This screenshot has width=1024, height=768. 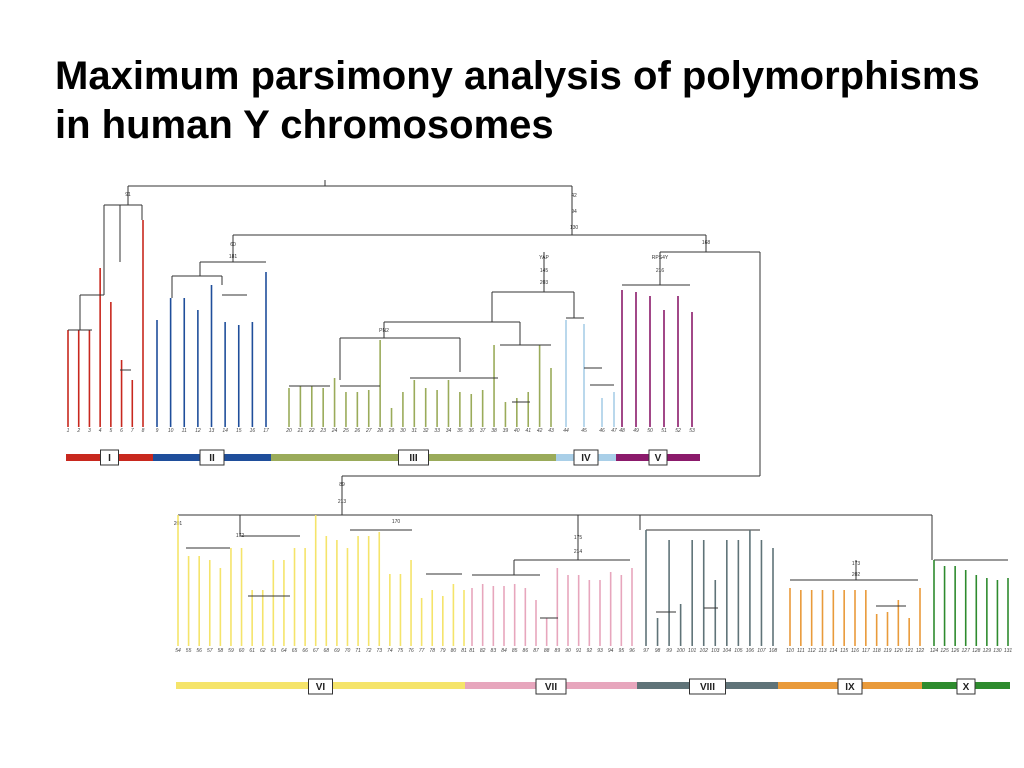 What do you see at coordinates (600, 651) in the screenshot?
I see `leaf-number: 93` at bounding box center [600, 651].